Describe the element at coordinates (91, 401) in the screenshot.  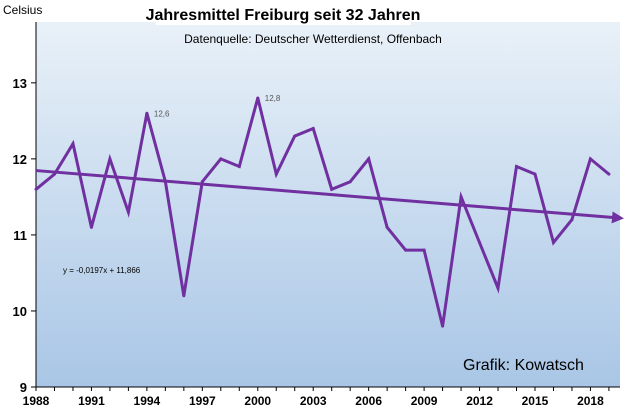
I see `x-tick-label: 1991` at that location.